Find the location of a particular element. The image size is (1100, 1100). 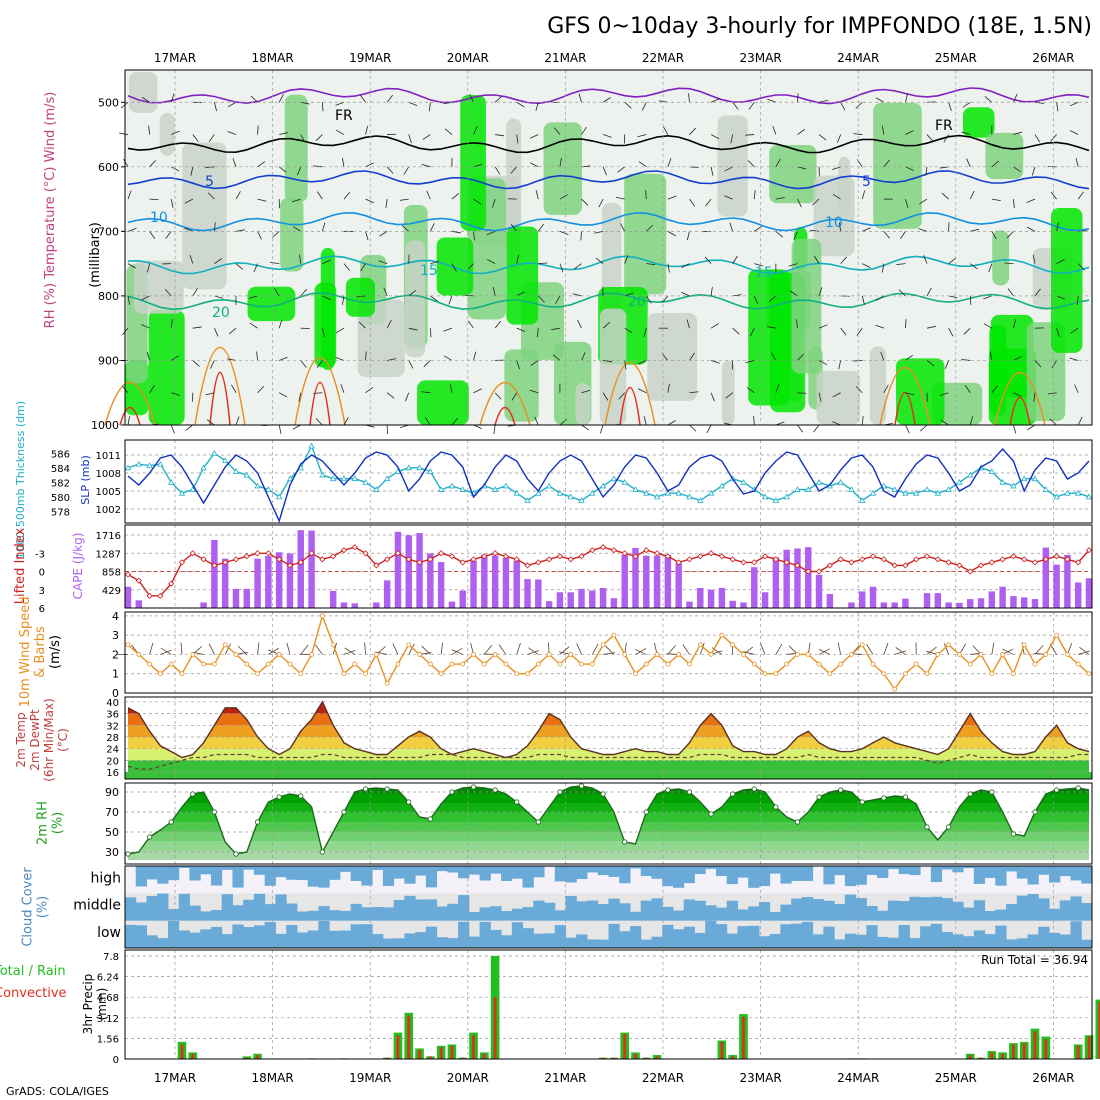

contour-label: 10 is located at coordinates (834, 223).